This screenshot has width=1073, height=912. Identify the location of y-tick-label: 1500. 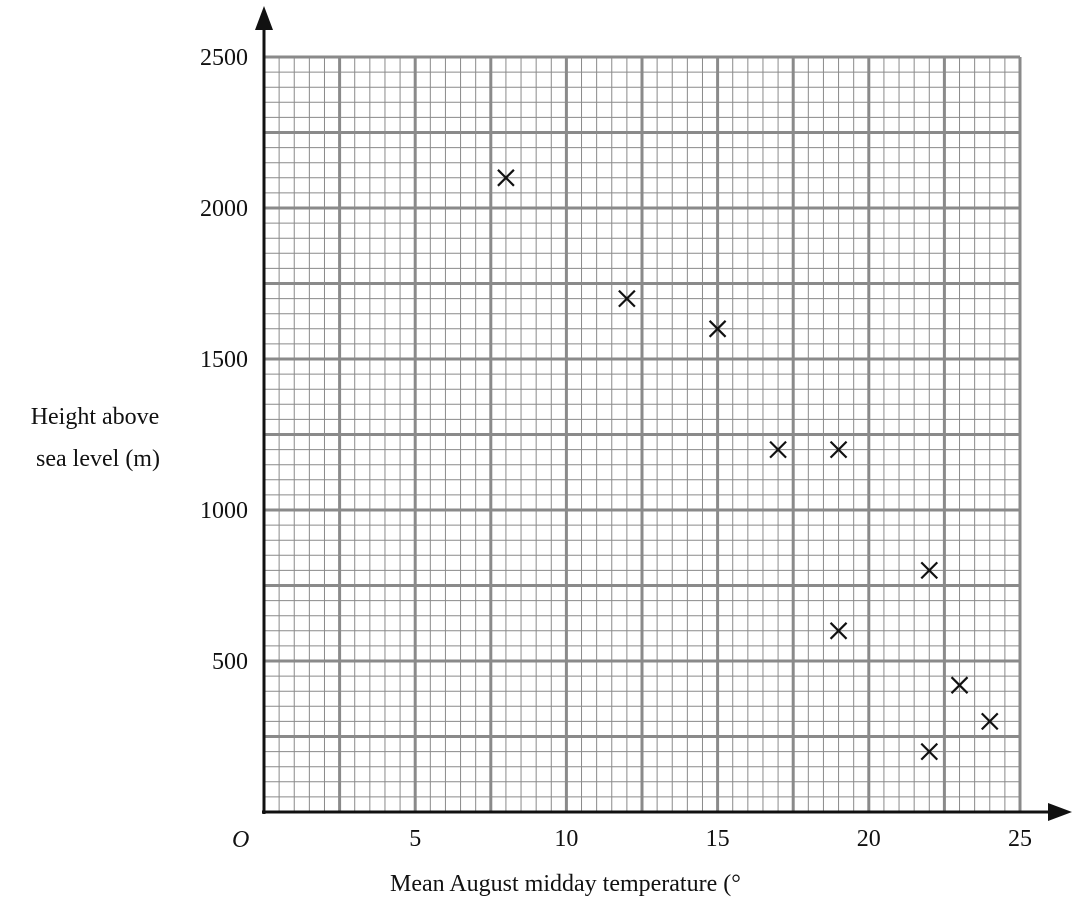
(224, 360).